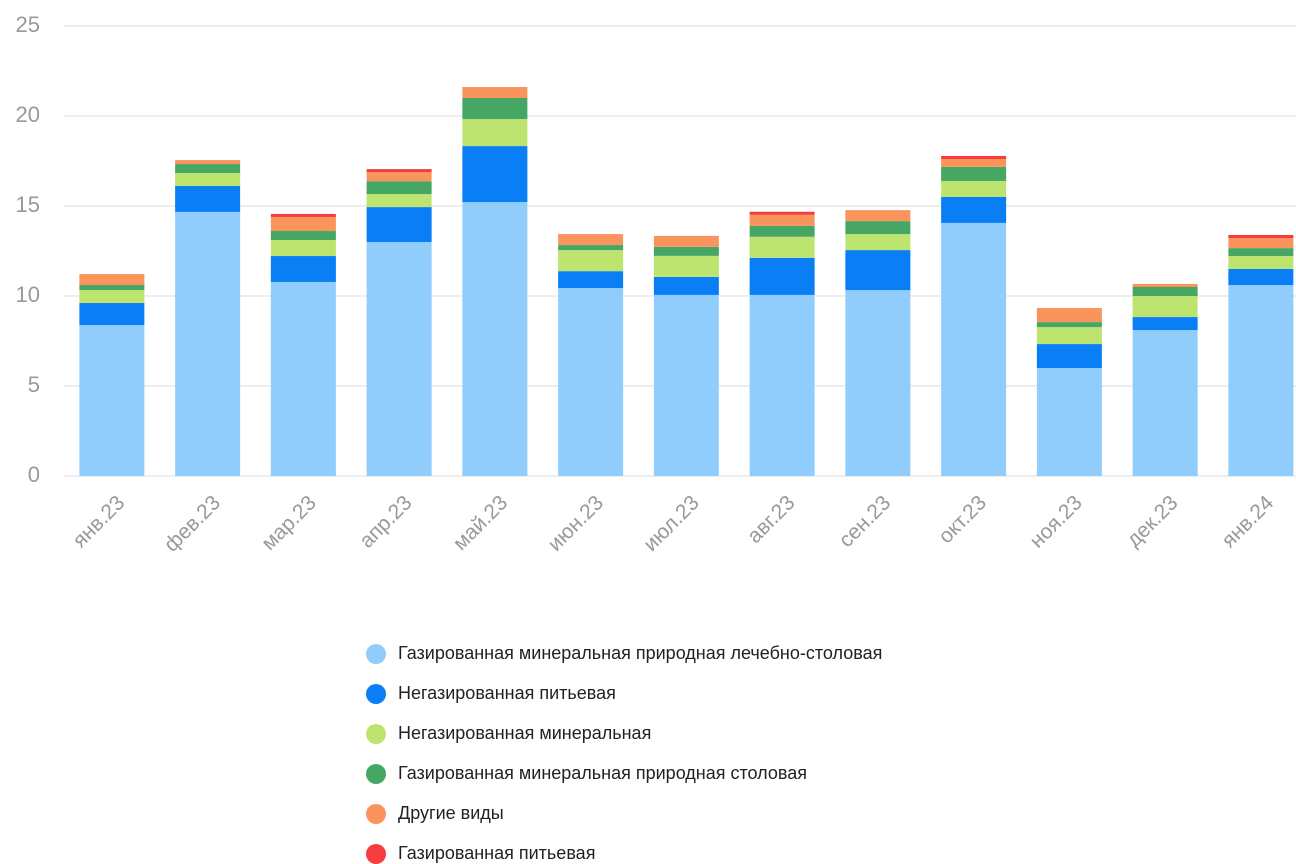  Describe the element at coordinates (671, 523) in the screenshot. I see `x-tick-label: июл.23` at that location.